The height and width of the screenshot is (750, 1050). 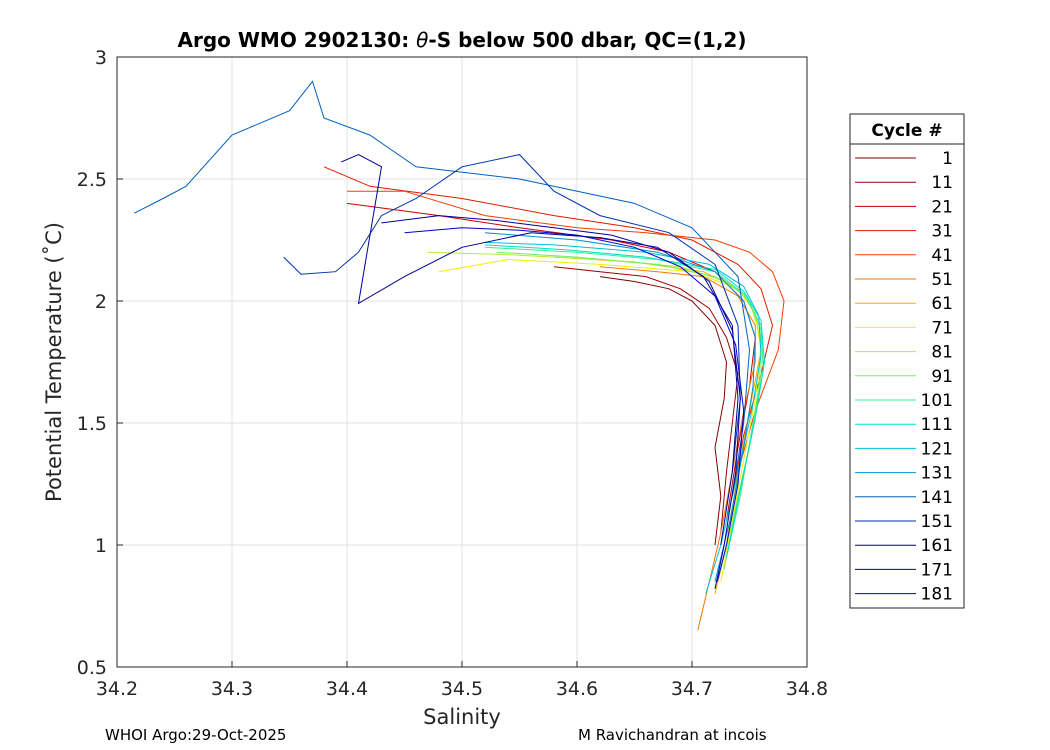 What do you see at coordinates (942, 280) in the screenshot?
I see `legend-label: 51` at bounding box center [942, 280].